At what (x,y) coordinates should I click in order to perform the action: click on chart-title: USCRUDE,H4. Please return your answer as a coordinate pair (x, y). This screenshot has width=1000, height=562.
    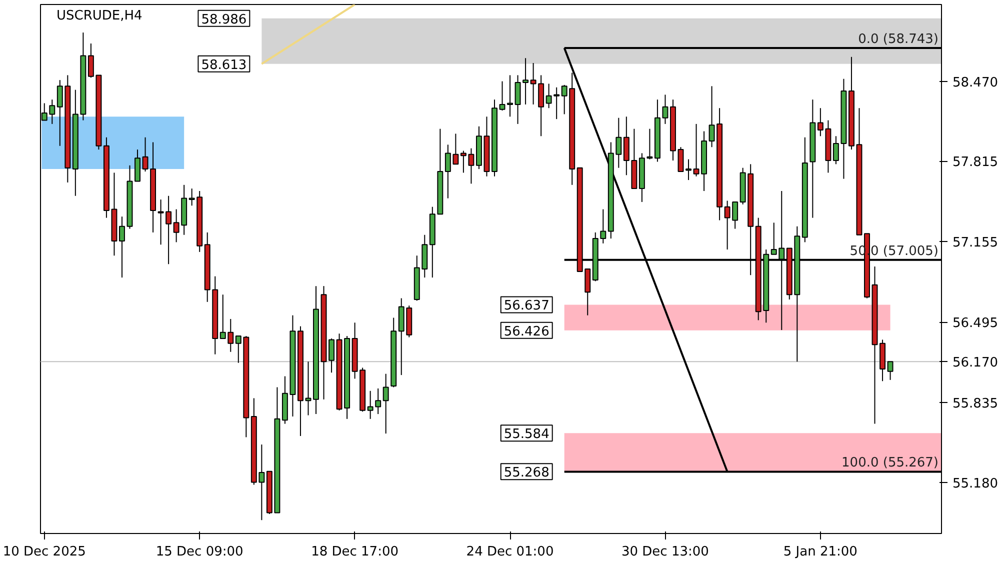
    Looking at the image, I should click on (99, 16).